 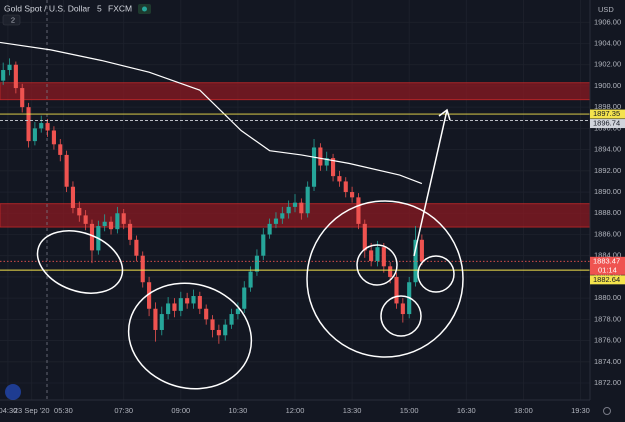 I want to click on annotation-arrowhead, so click(x=444, y=114).